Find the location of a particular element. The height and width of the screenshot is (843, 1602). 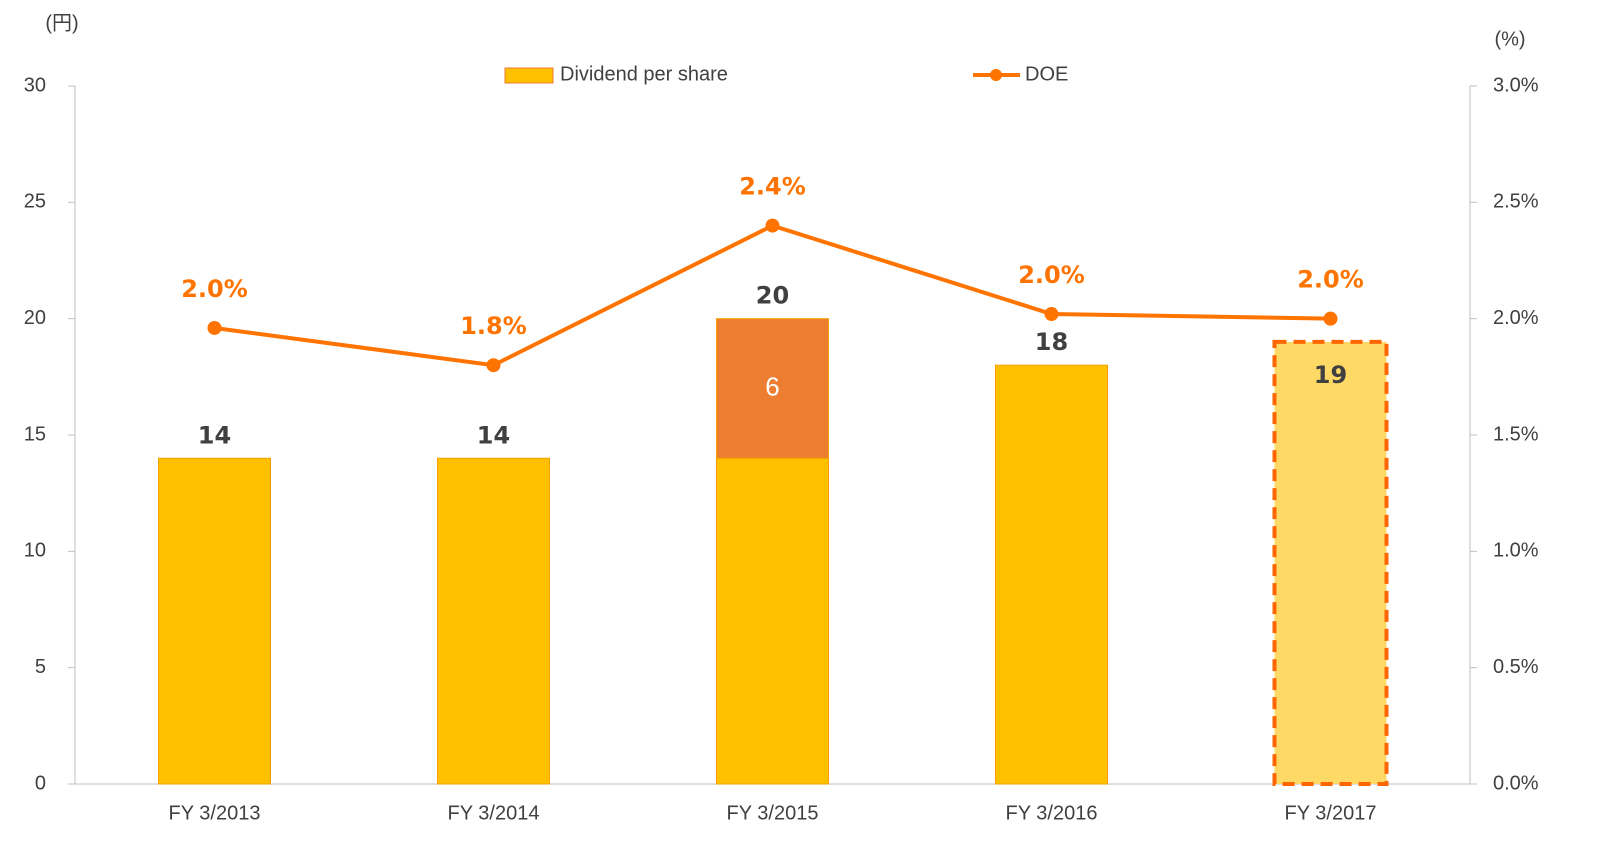

legend-marker is located at coordinates (996, 75).